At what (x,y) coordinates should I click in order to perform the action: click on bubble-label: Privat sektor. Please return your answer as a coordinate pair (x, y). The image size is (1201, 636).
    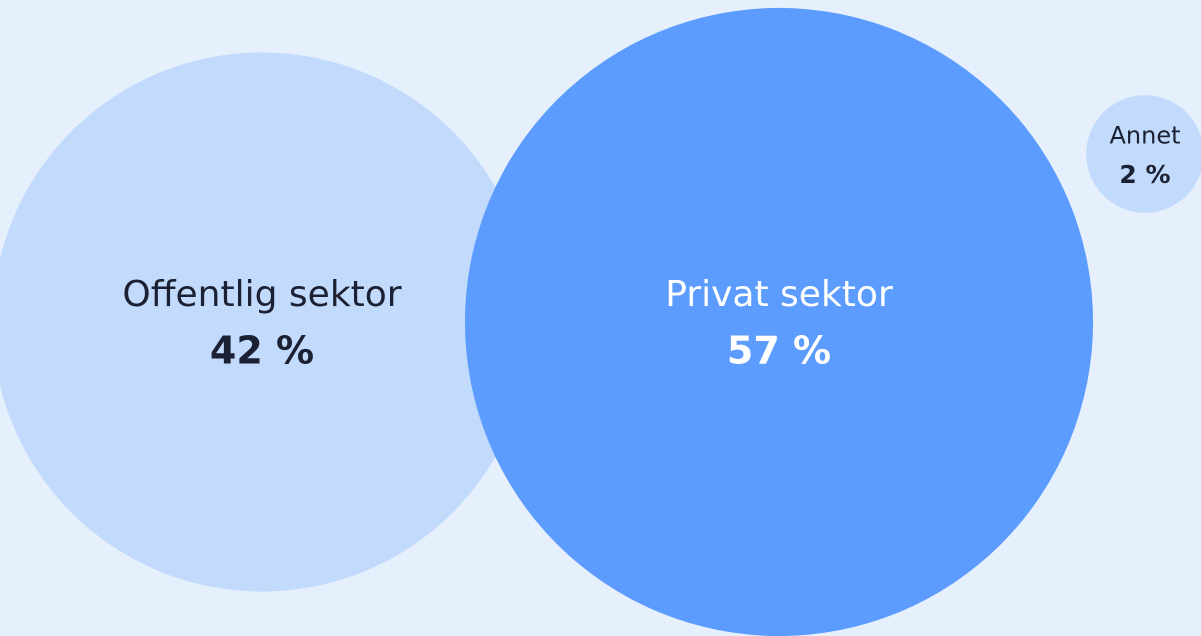
    Looking at the image, I should click on (779, 294).